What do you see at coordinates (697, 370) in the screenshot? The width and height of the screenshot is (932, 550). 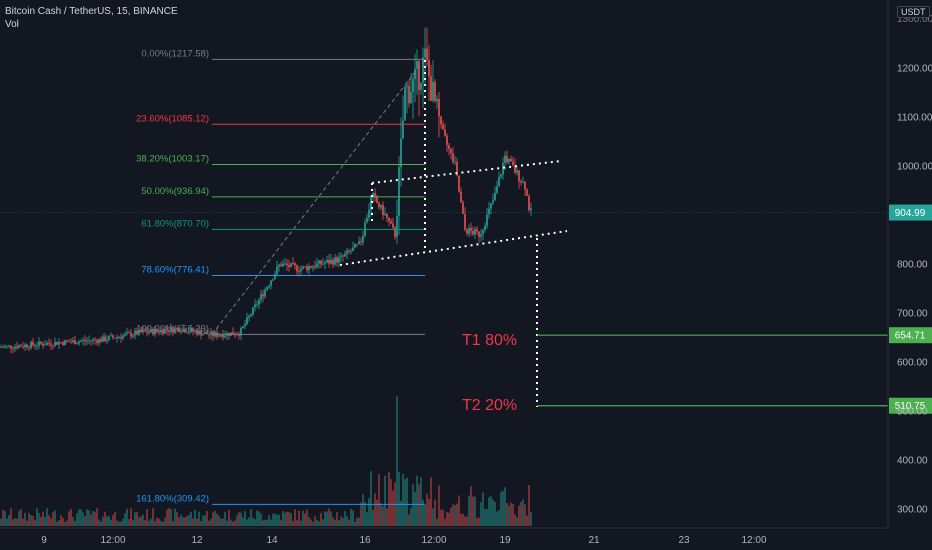 I see `target-levels: 654.71 T1 80% 510.75 T2 20%` at bounding box center [697, 370].